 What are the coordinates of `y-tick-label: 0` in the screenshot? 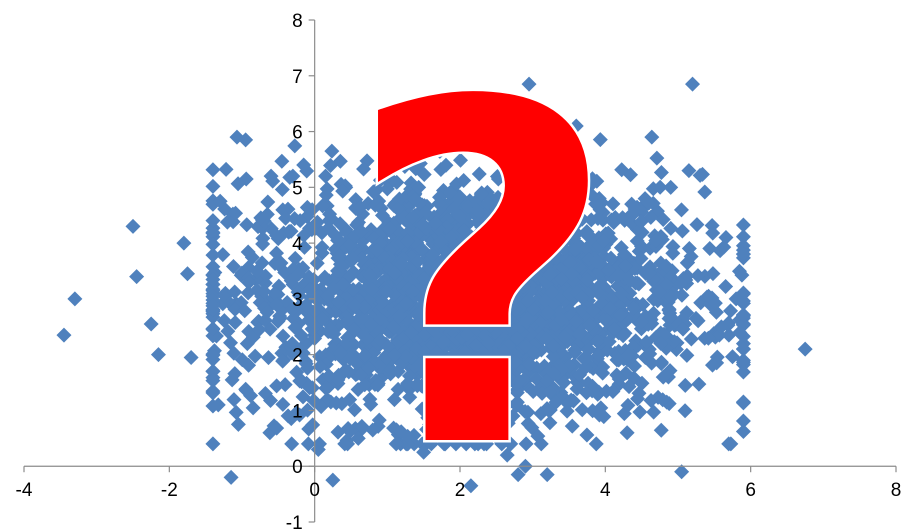 It's located at (297, 467).